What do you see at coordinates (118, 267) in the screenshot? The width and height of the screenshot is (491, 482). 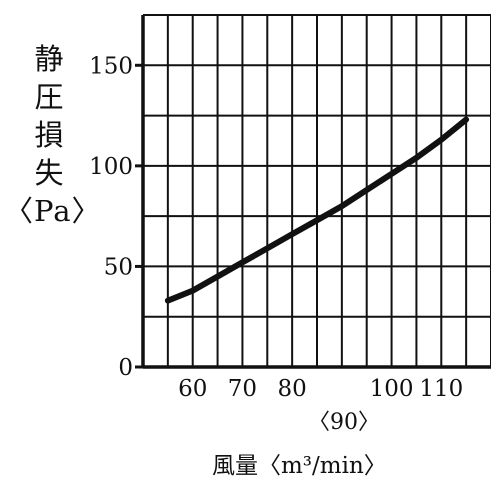 I see `y-tick-label: 50` at bounding box center [118, 267].